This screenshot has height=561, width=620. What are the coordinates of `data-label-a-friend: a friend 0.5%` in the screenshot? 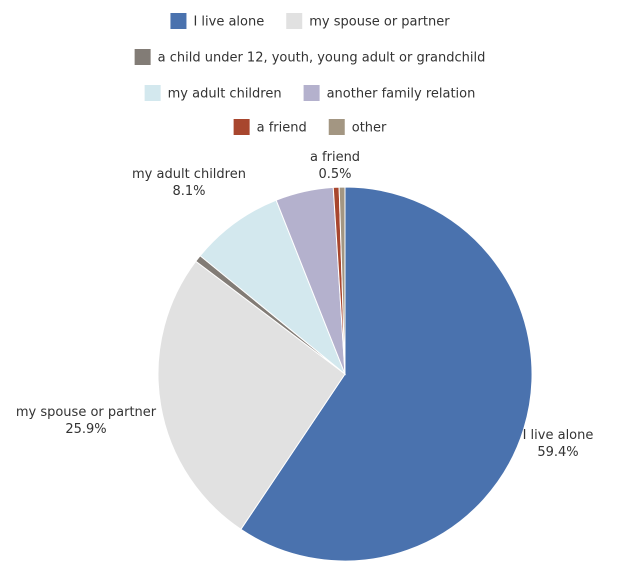 It's located at (335, 166).